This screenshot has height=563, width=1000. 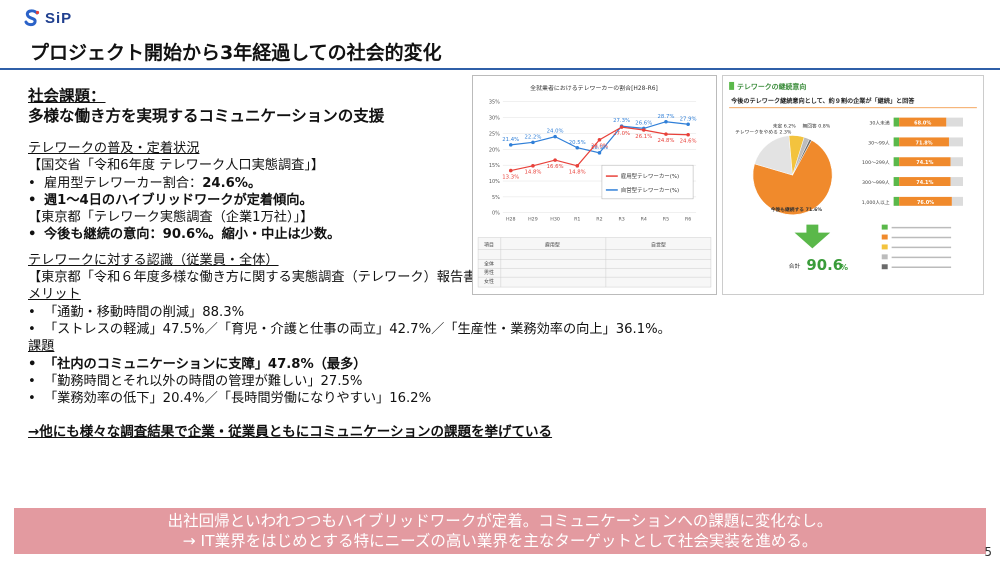 I want to click on section1-title: テレワークの普及・定着状況, so click(x=114, y=148).